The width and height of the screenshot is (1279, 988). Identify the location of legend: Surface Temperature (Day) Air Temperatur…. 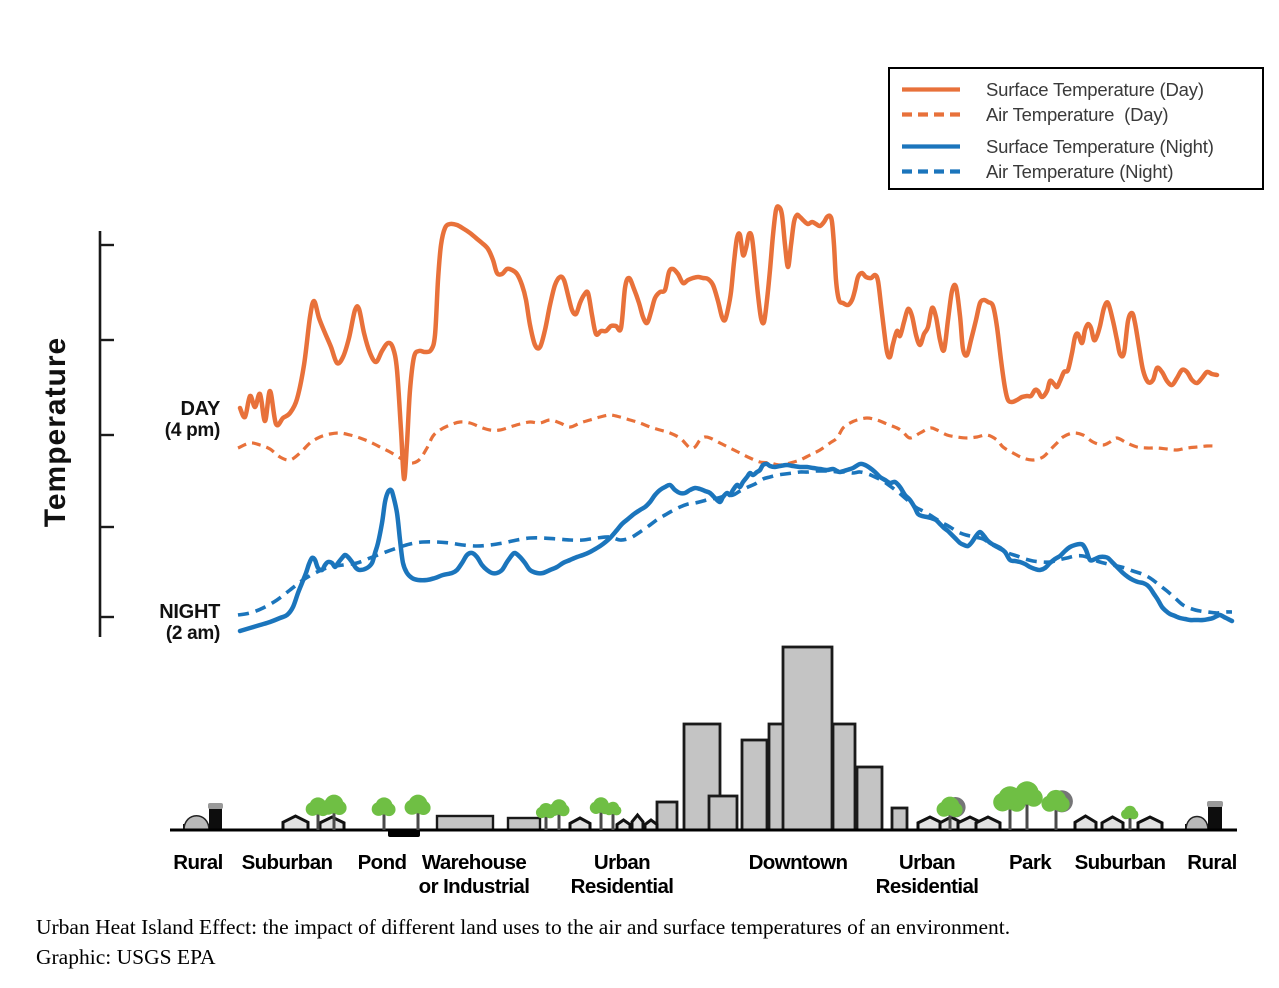
(1076, 128).